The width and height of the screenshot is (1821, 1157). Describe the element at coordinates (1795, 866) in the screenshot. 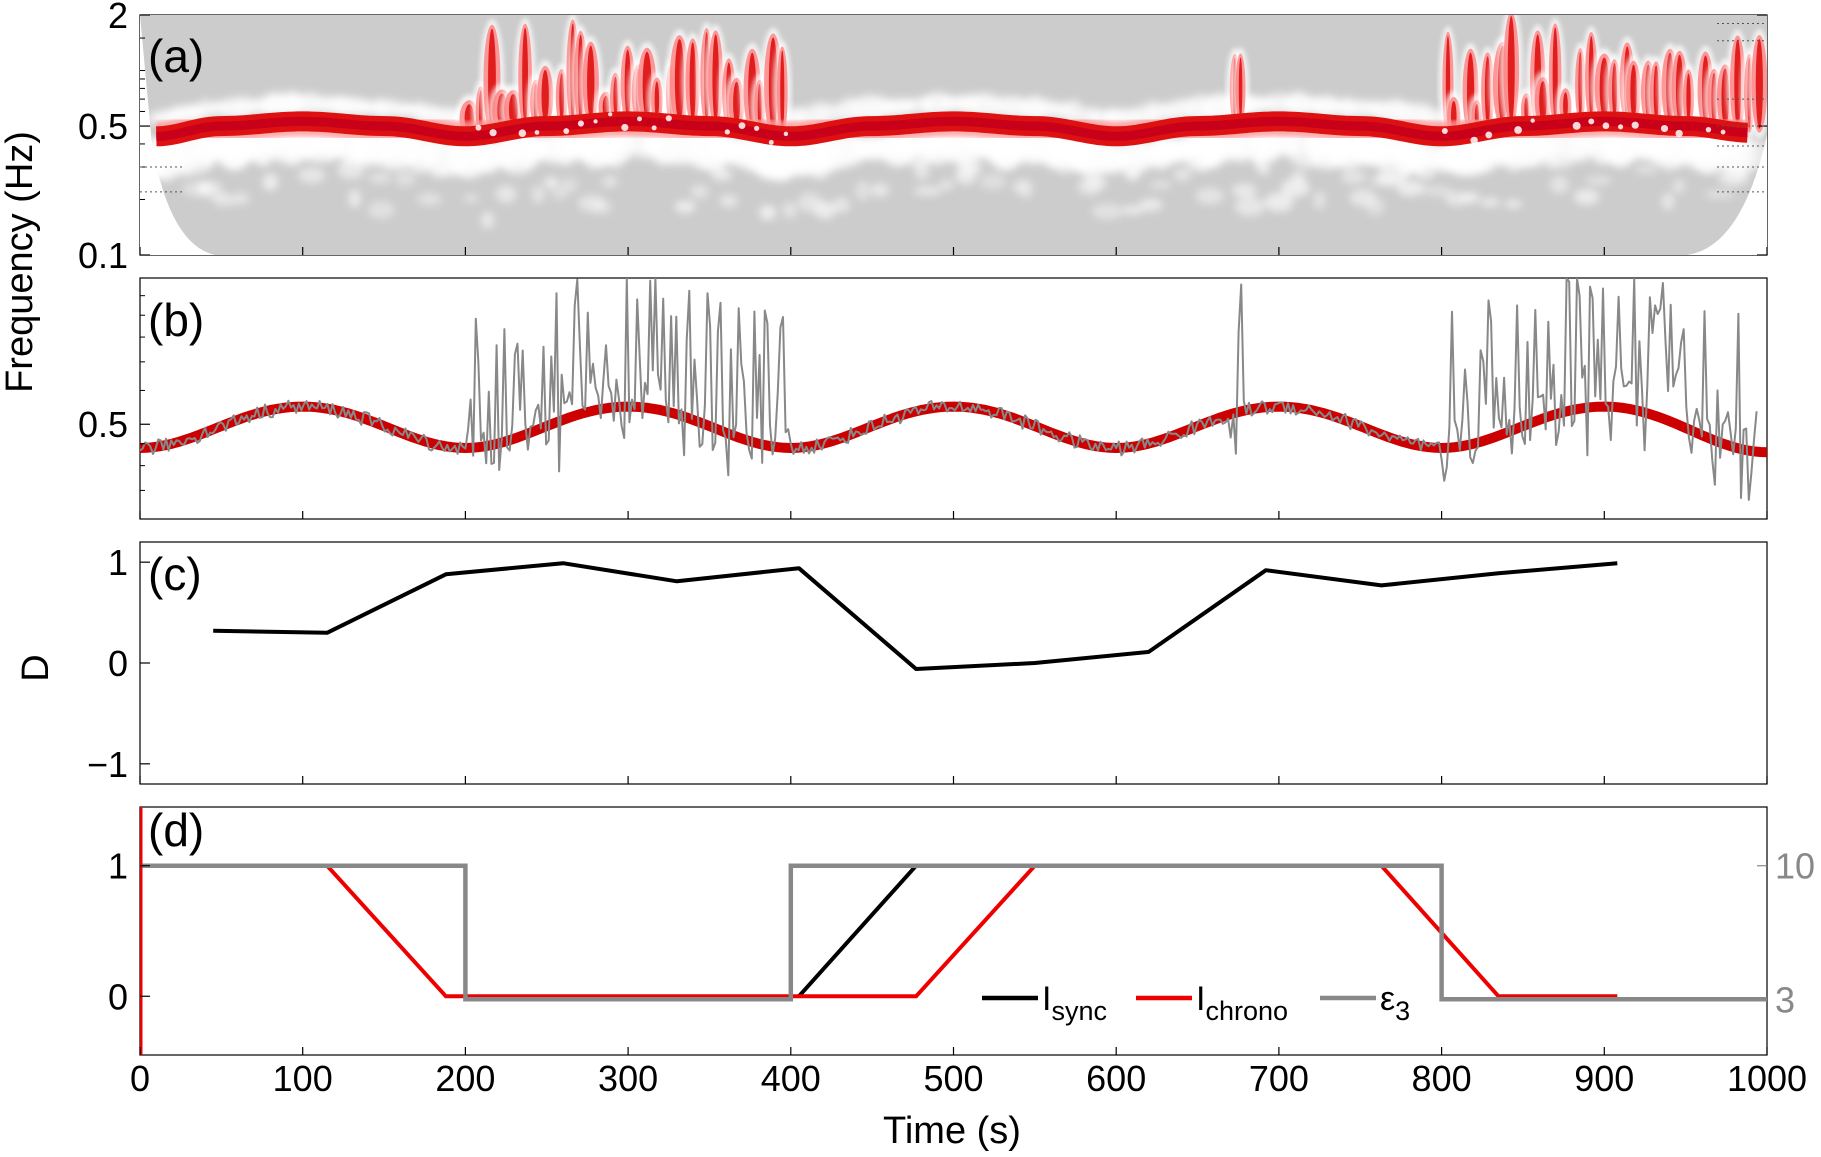

I see `panel-d-y2tick-label: 10` at that location.